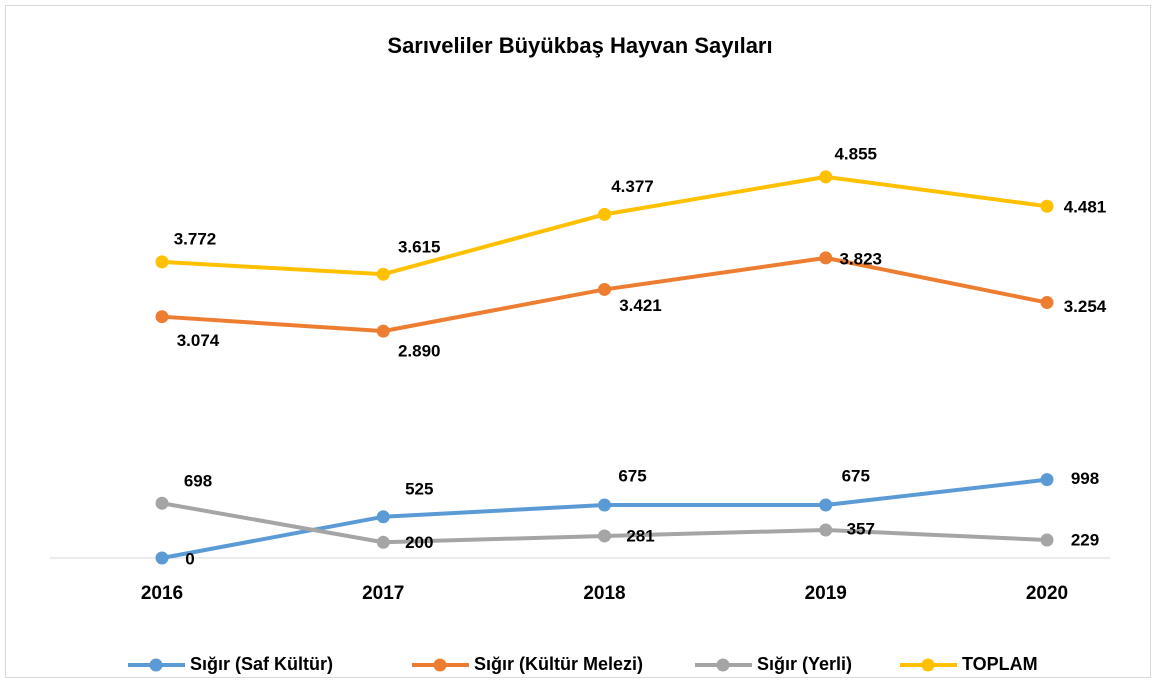 The height and width of the screenshot is (684, 1160). Describe the element at coordinates (1085, 540) in the screenshot. I see `data-label: 229` at that location.